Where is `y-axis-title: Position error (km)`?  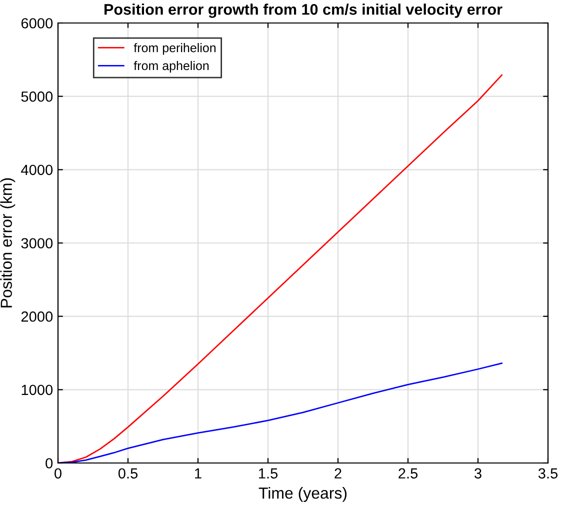
y-axis-title: Position error (km) is located at coordinates (8, 243).